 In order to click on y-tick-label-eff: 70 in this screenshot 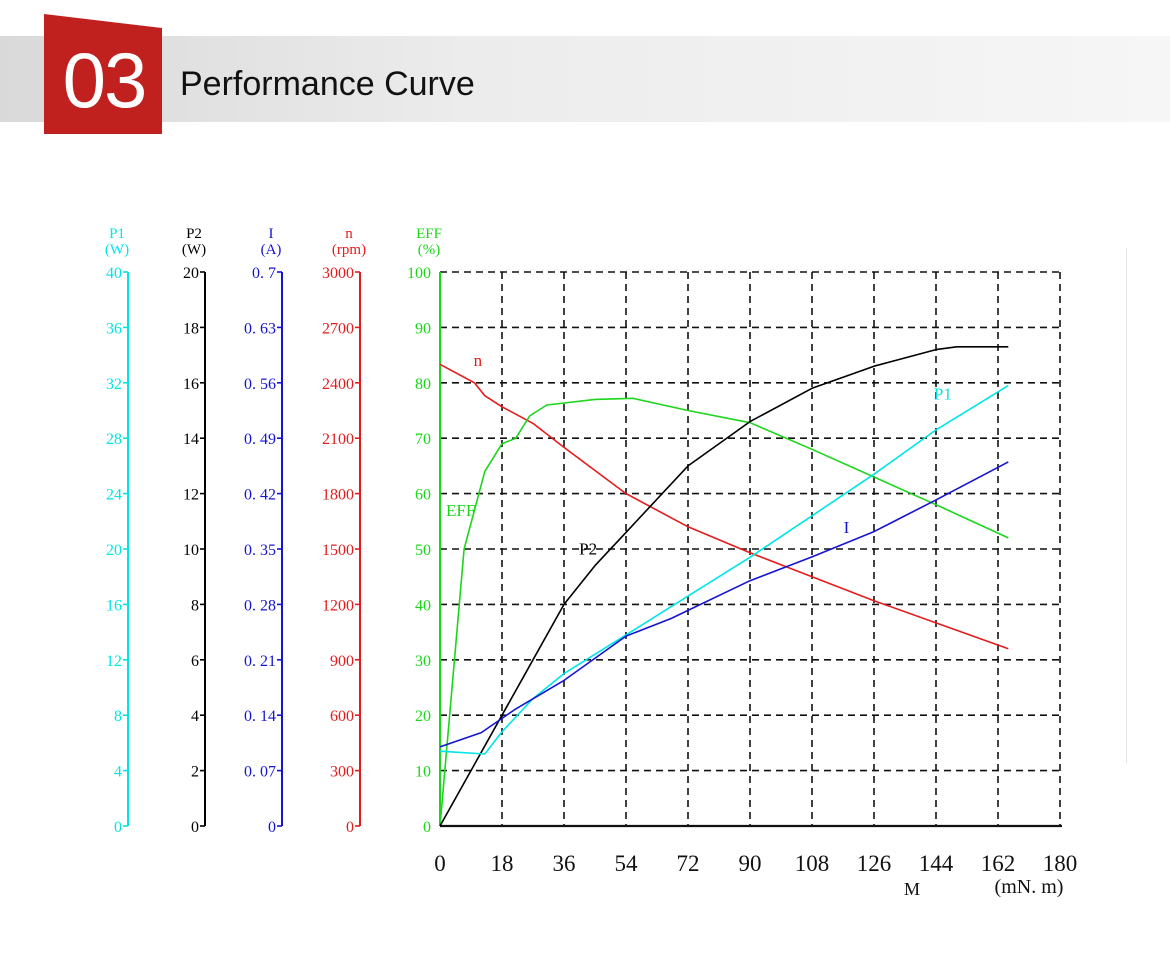, I will do `click(423, 439)`.